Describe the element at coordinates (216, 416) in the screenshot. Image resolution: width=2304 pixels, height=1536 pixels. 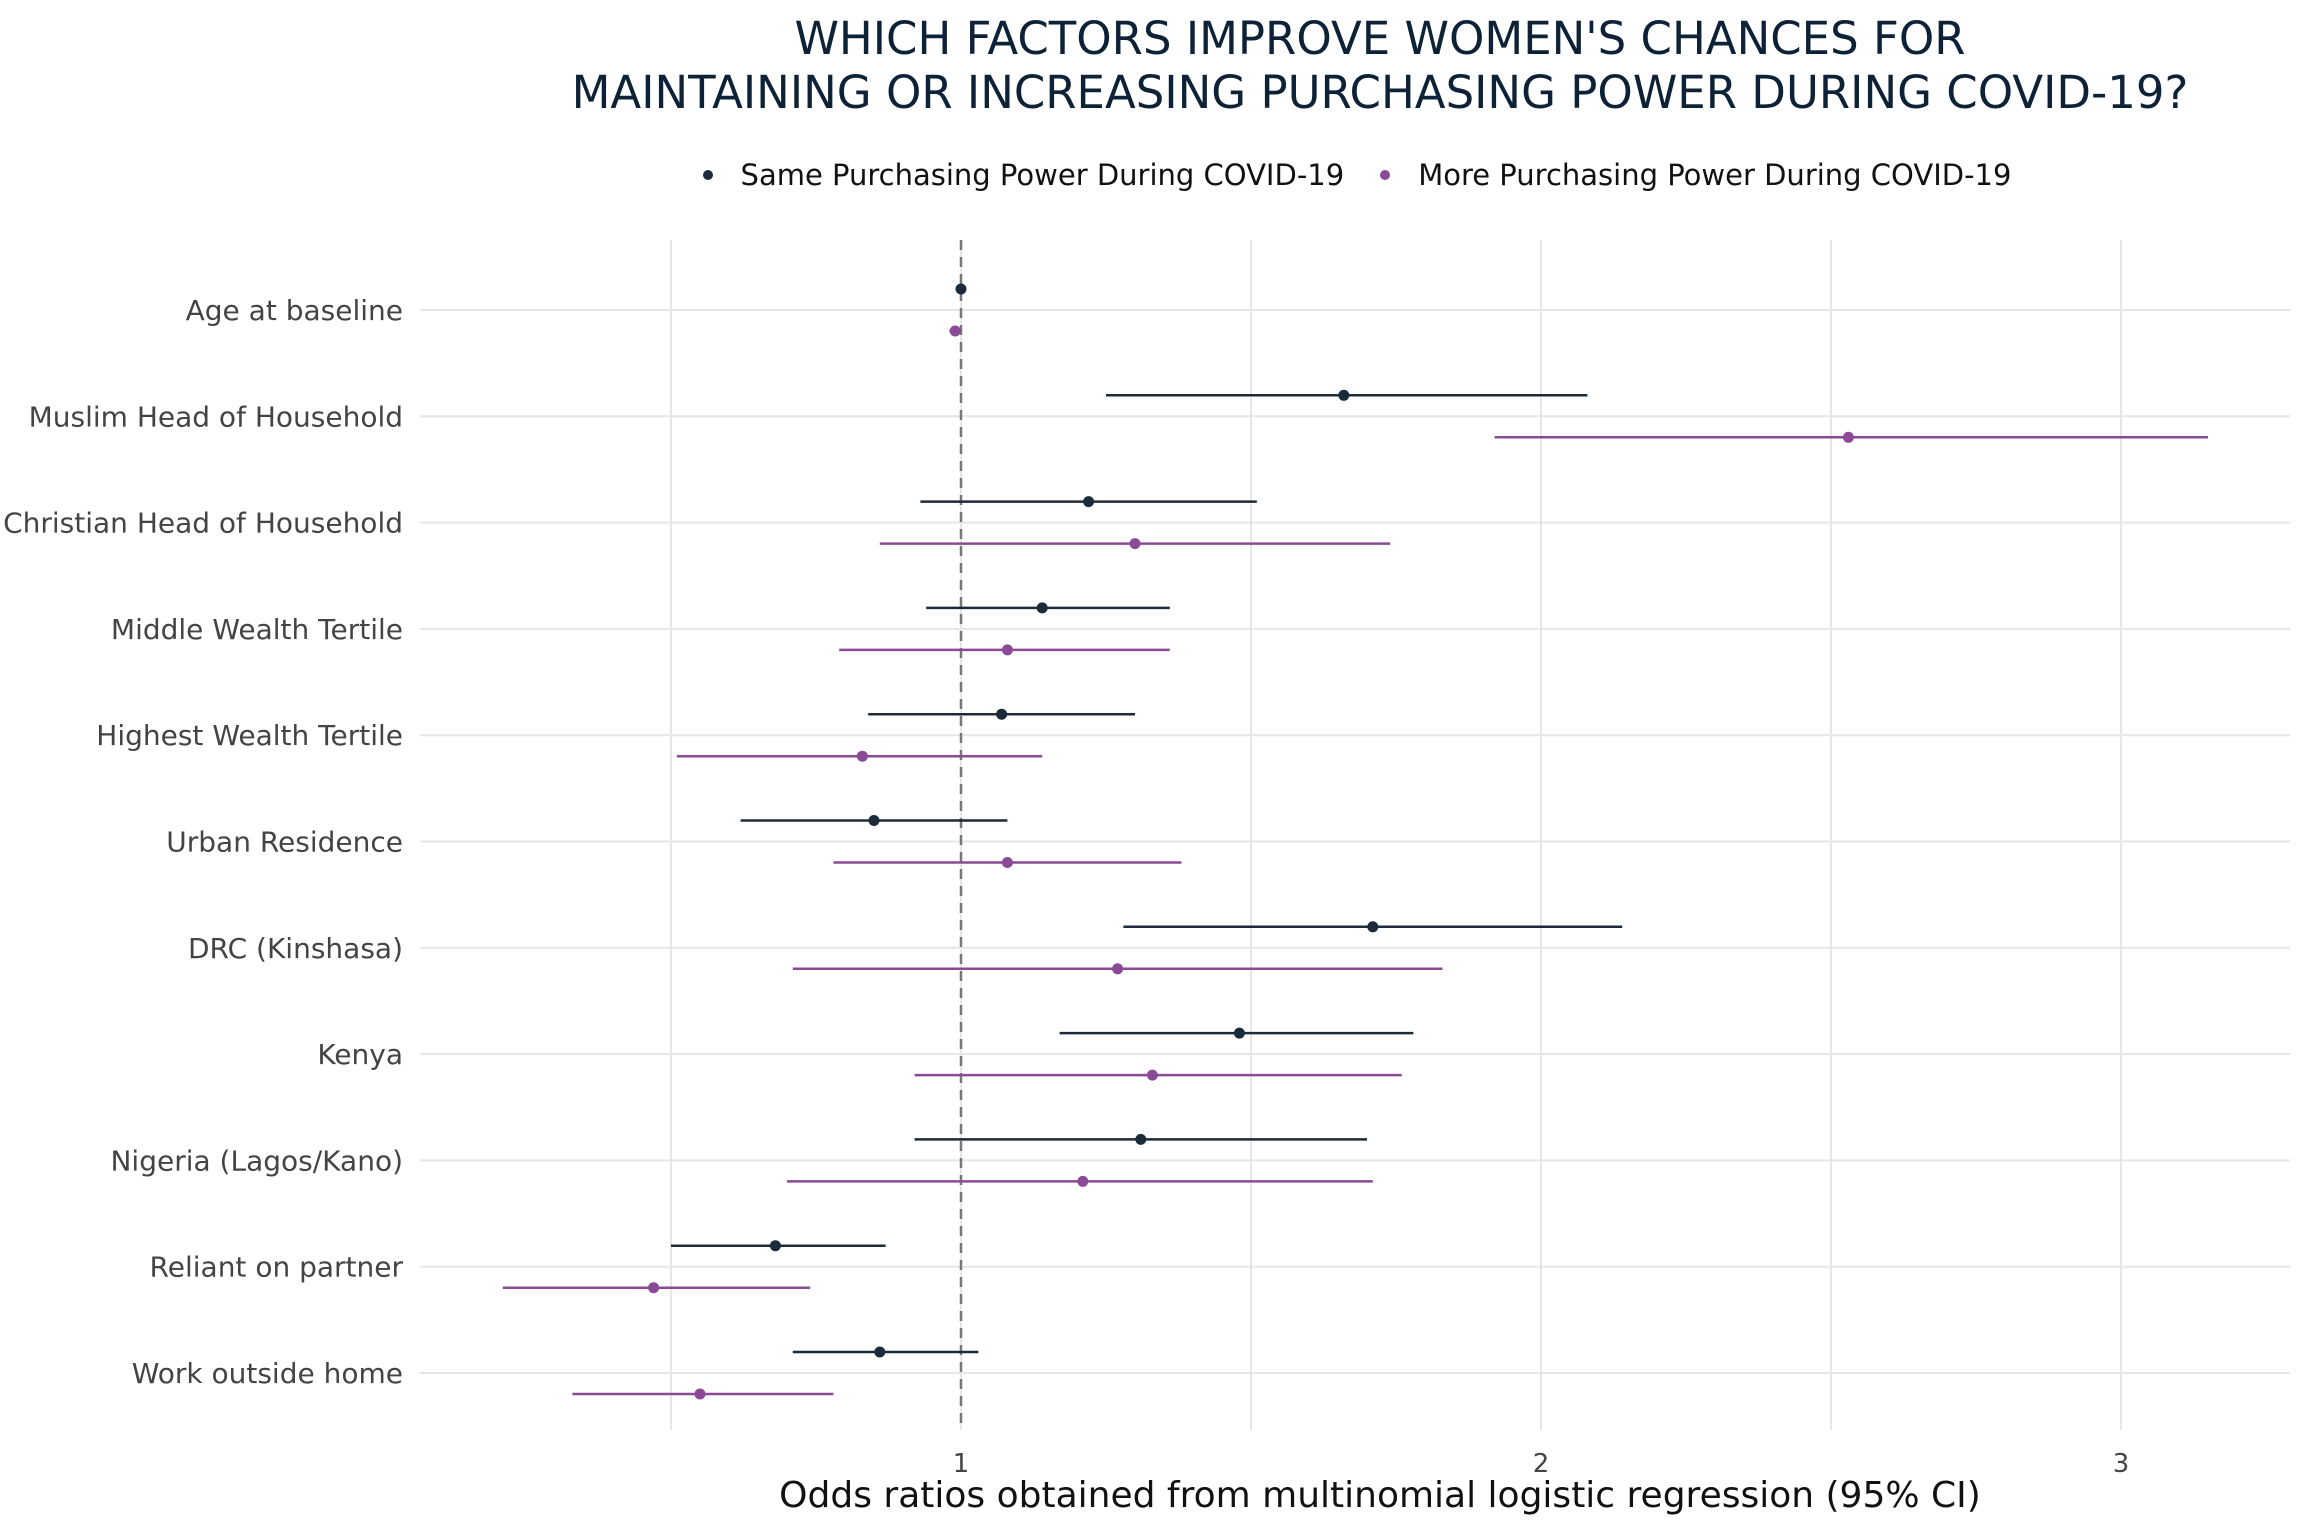
I see `y-tick-label: Muslim Head of Household` at that location.